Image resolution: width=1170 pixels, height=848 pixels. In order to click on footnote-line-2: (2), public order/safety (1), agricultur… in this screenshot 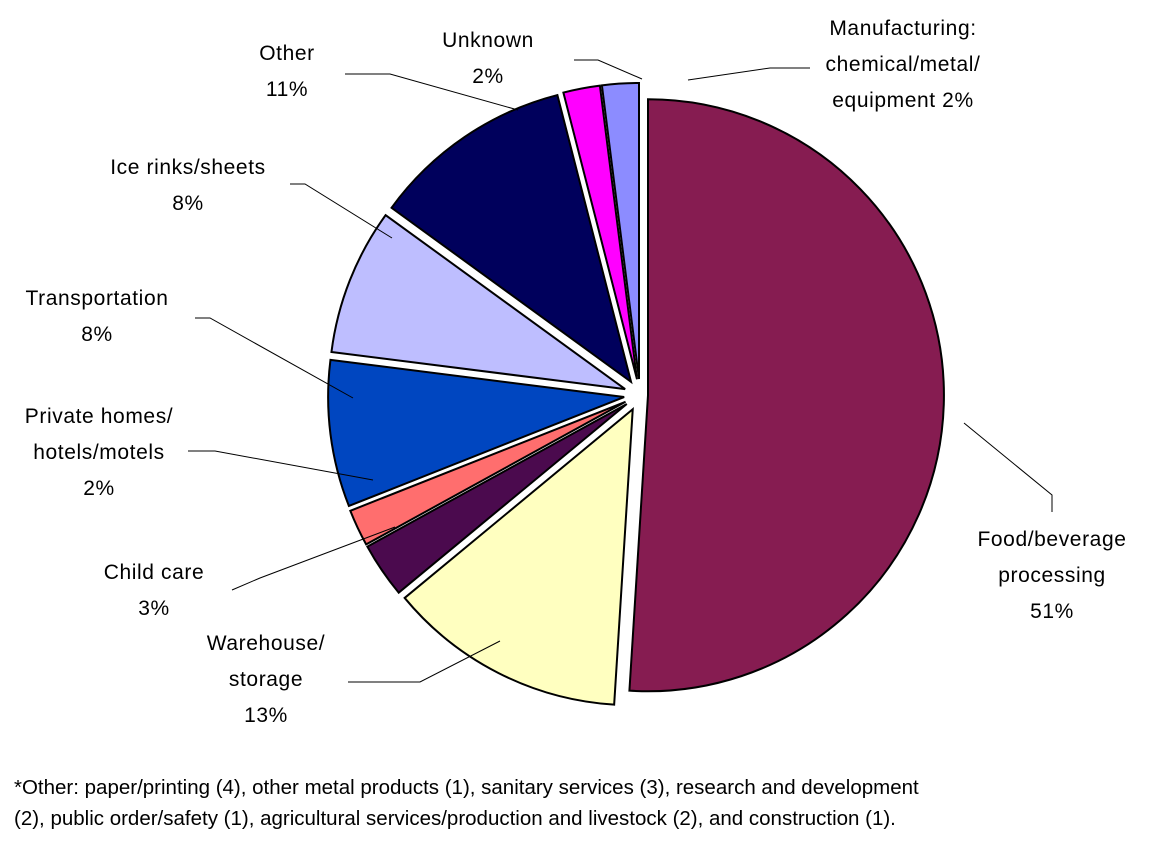, I will do `click(455, 818)`.